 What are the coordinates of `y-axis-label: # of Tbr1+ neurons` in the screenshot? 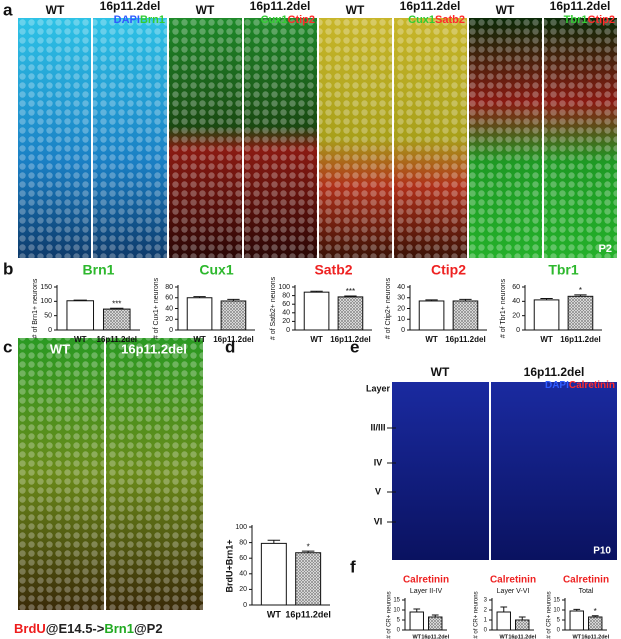 It's located at (503, 308).